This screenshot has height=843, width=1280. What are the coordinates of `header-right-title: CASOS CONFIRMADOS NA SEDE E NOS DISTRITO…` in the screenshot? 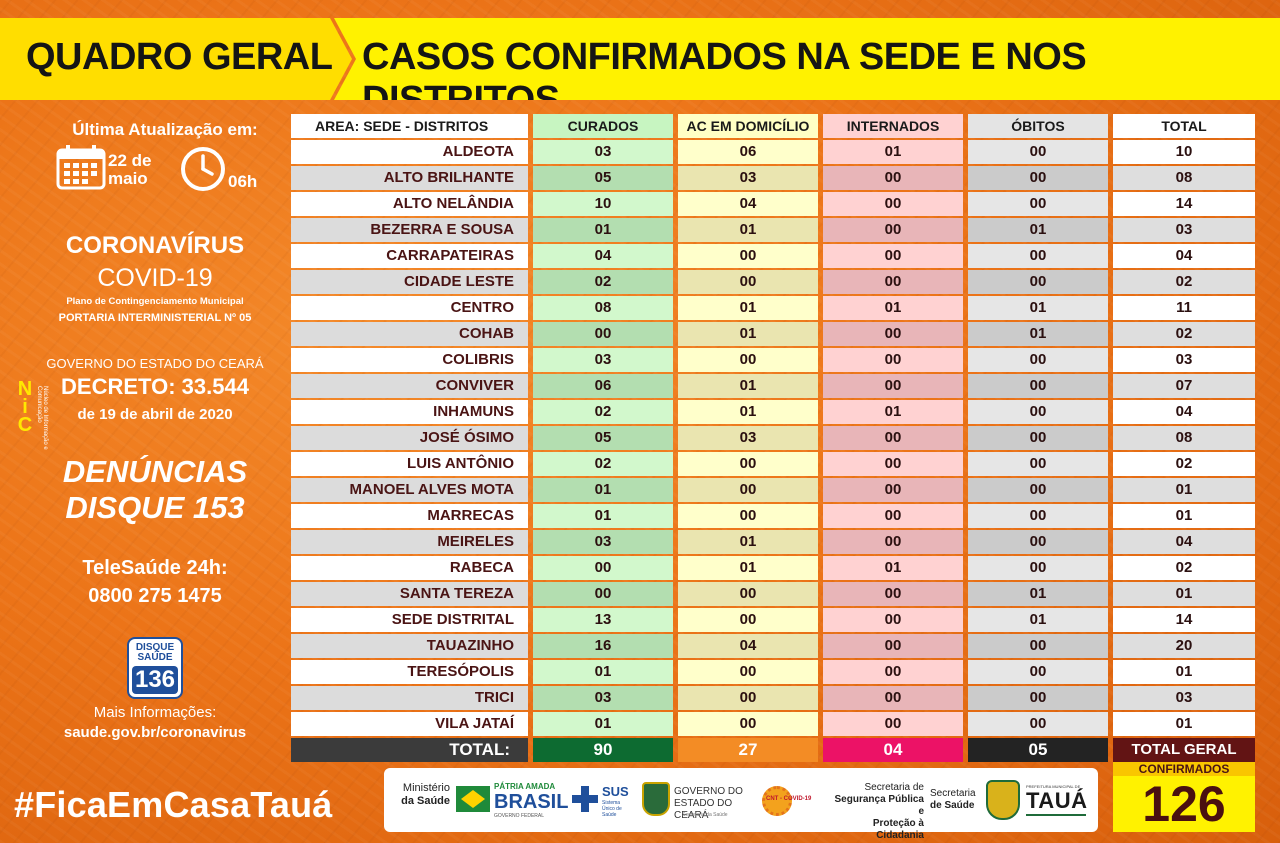 It's located at (724, 78).